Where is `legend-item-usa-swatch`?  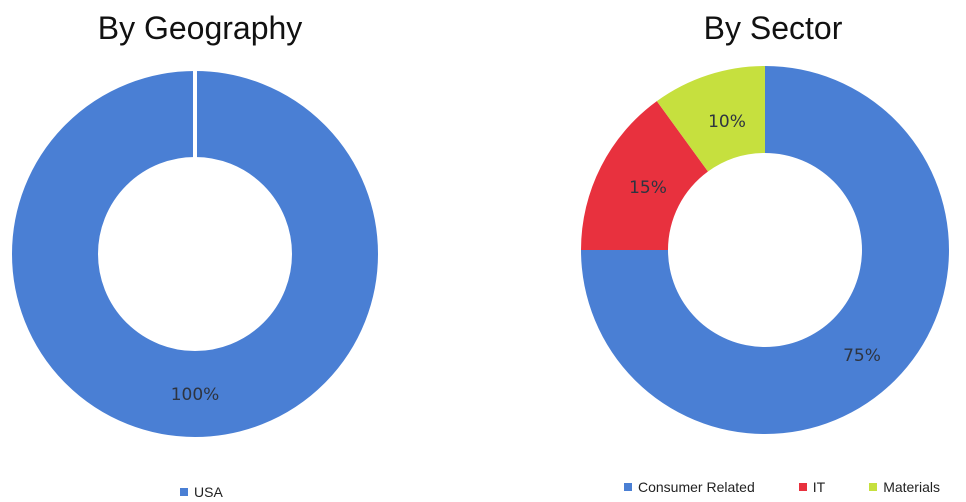
legend-item-usa-swatch is located at coordinates (184, 492).